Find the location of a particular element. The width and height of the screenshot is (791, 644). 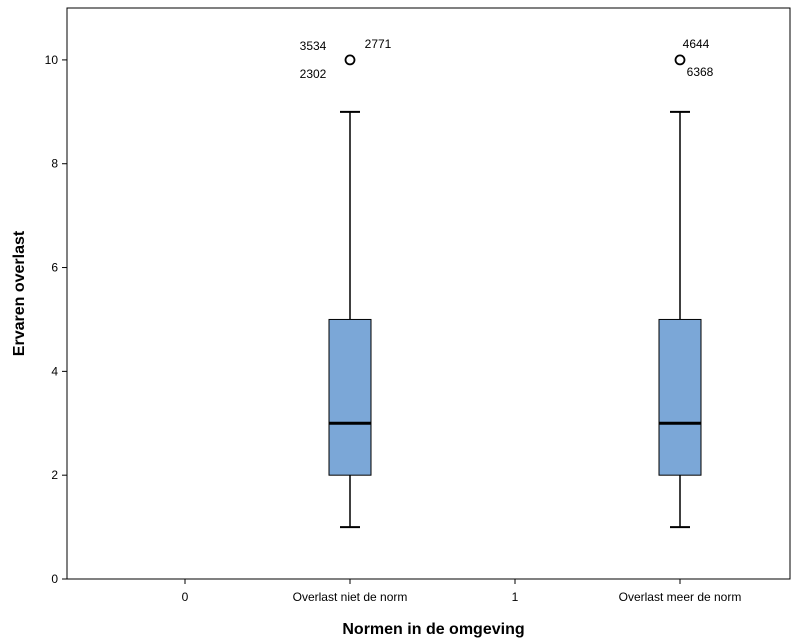

outlier-label: 4644 is located at coordinates (696, 44).